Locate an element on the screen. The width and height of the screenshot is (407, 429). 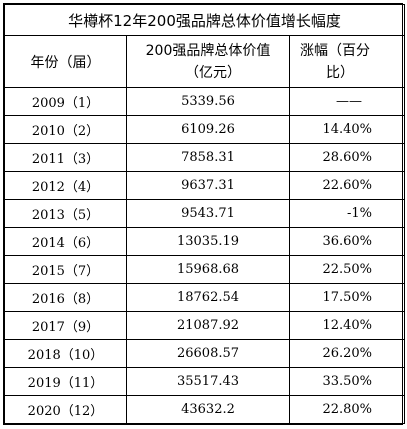
cell-year: 2018（10） is located at coordinates (65, 353).